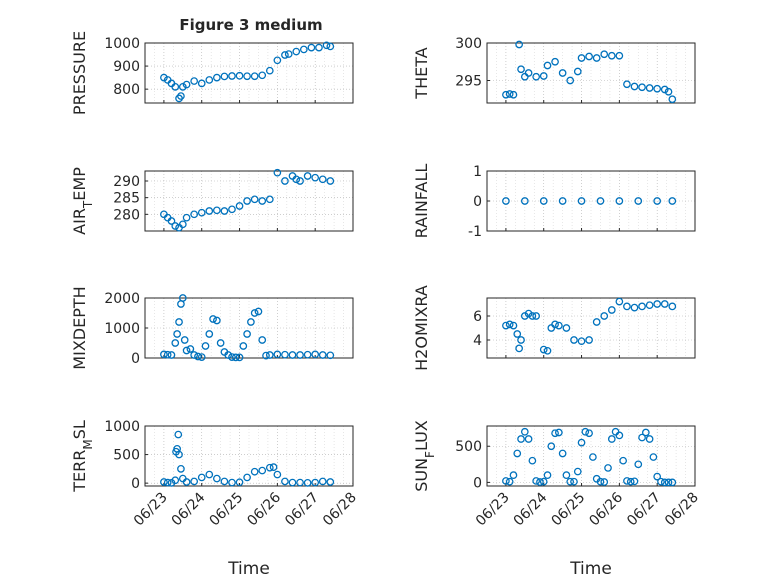  Describe the element at coordinates (590, 569) in the screenshot. I see `x-axis-label-7: Time` at that location.